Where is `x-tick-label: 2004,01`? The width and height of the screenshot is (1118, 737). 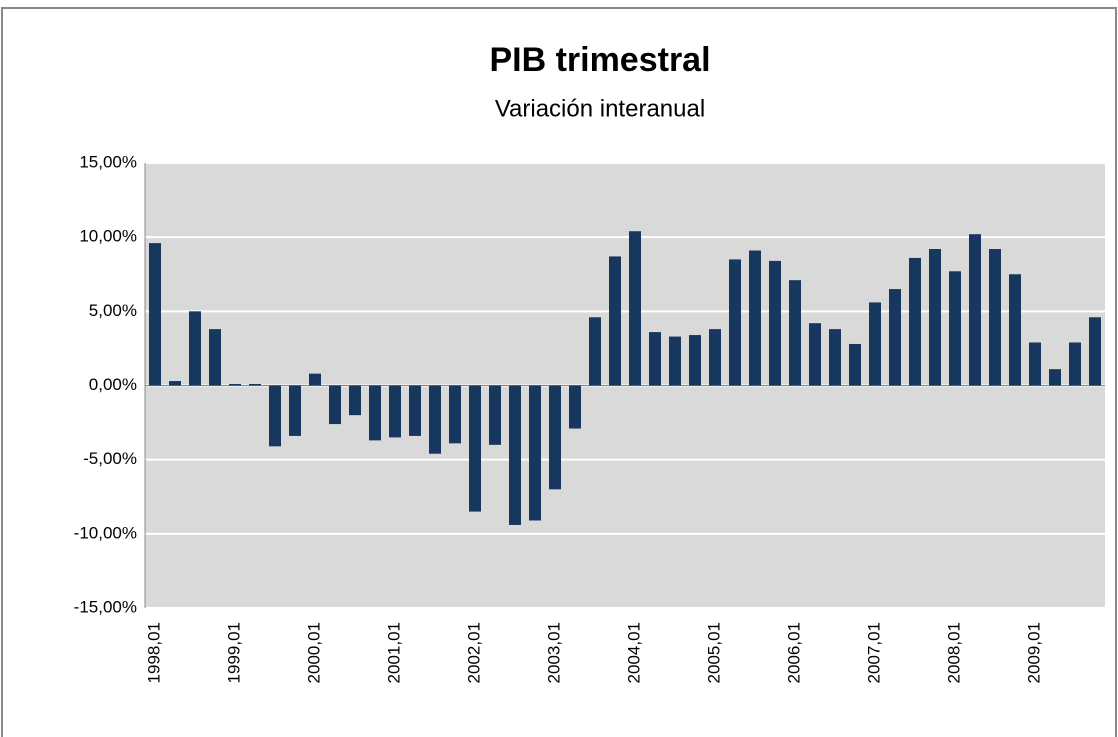 x-tick-label: 2004,01 is located at coordinates (633, 652).